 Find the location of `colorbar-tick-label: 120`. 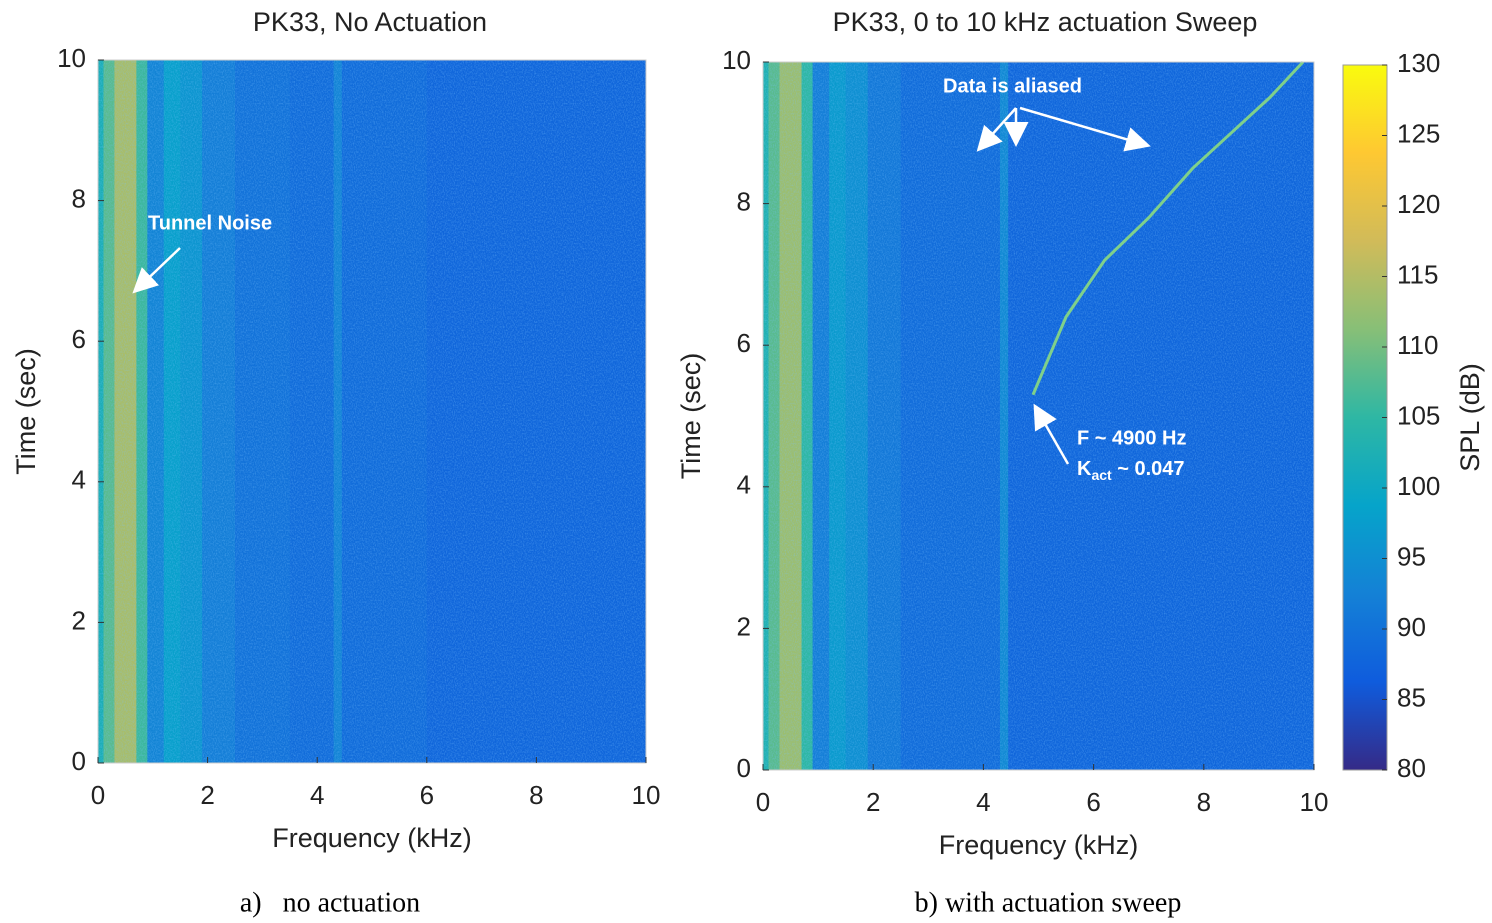

colorbar-tick-label: 120 is located at coordinates (1418, 204).